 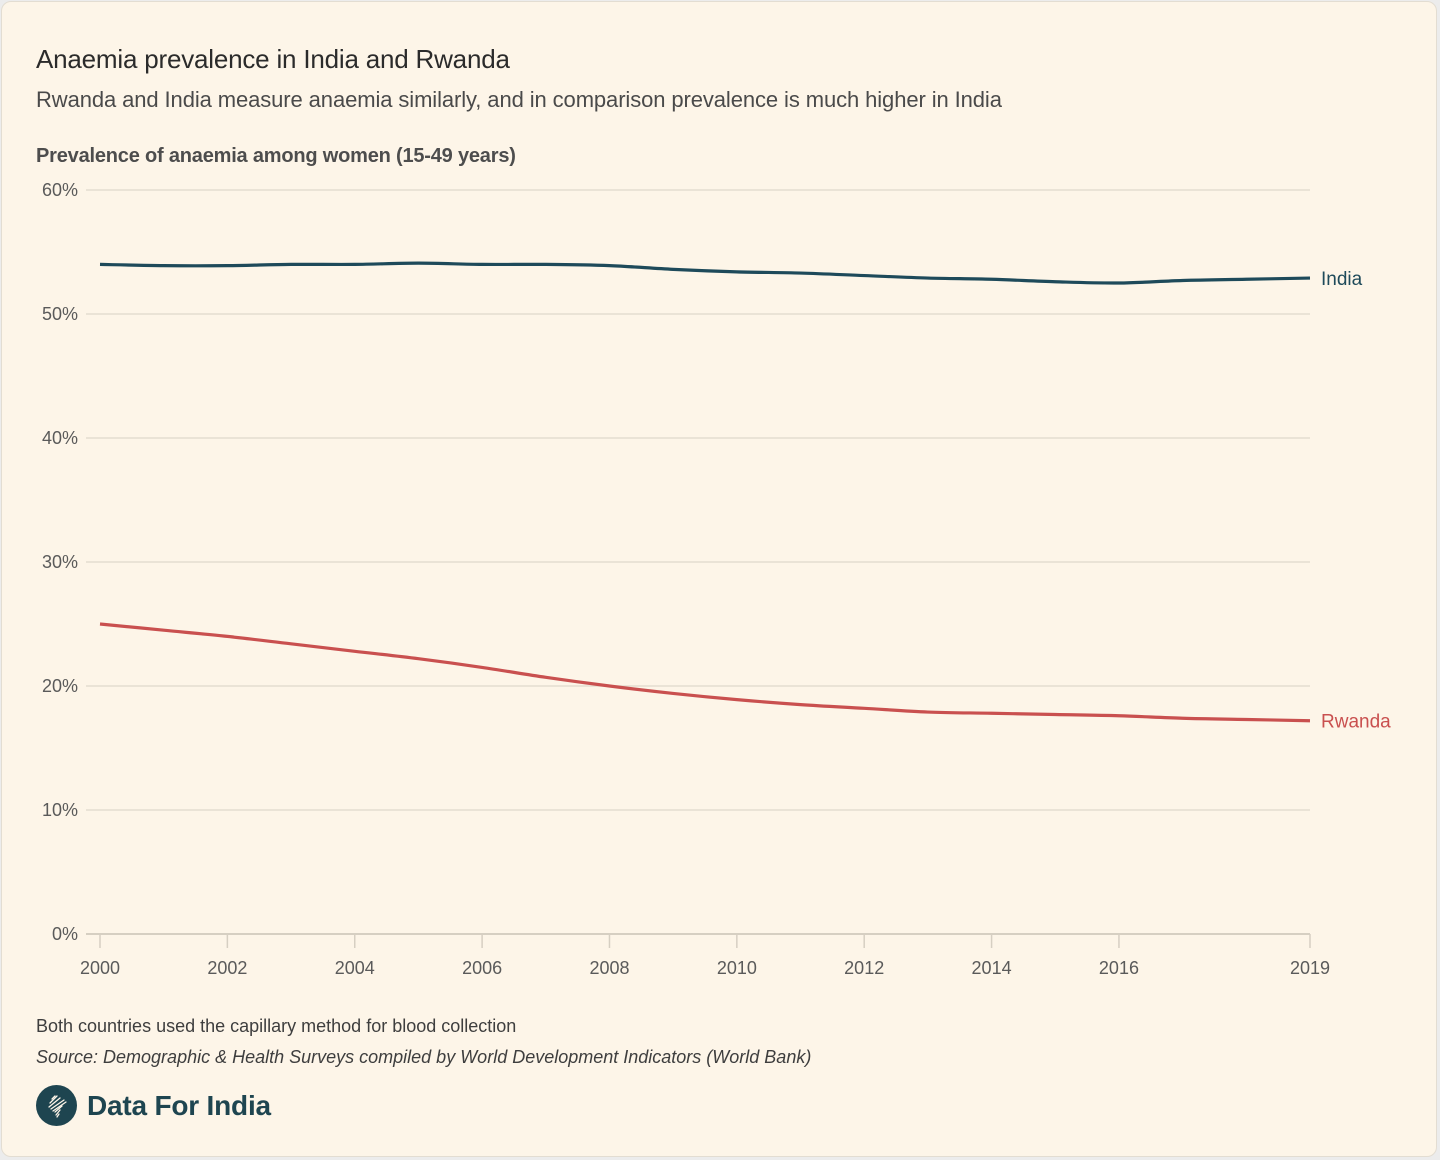 What do you see at coordinates (864, 968) in the screenshot?
I see `x-tick-label: 2012` at bounding box center [864, 968].